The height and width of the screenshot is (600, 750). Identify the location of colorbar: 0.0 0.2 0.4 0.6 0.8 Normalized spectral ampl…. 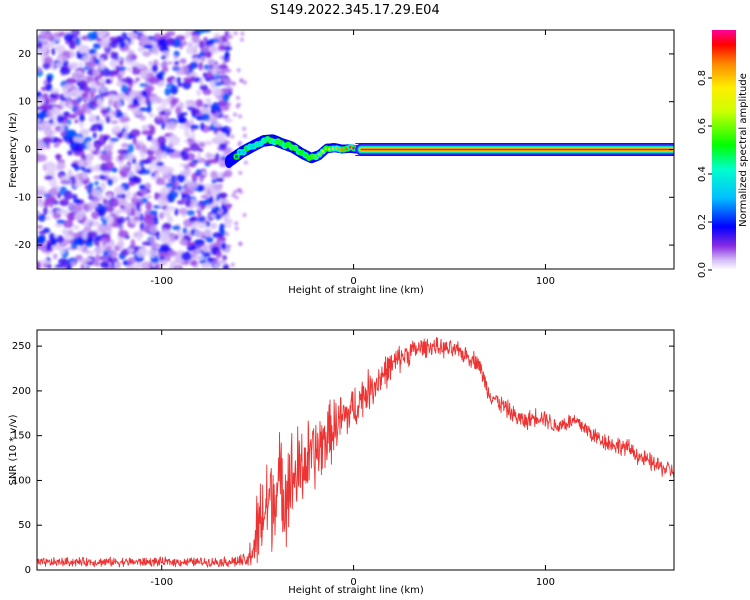
(723, 154).